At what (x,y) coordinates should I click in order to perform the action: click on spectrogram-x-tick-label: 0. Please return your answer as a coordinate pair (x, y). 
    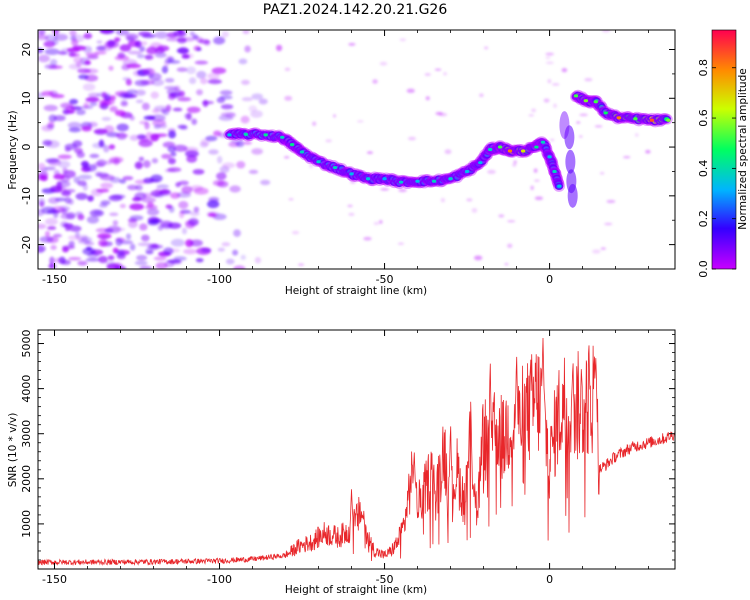
    Looking at the image, I should click on (549, 279).